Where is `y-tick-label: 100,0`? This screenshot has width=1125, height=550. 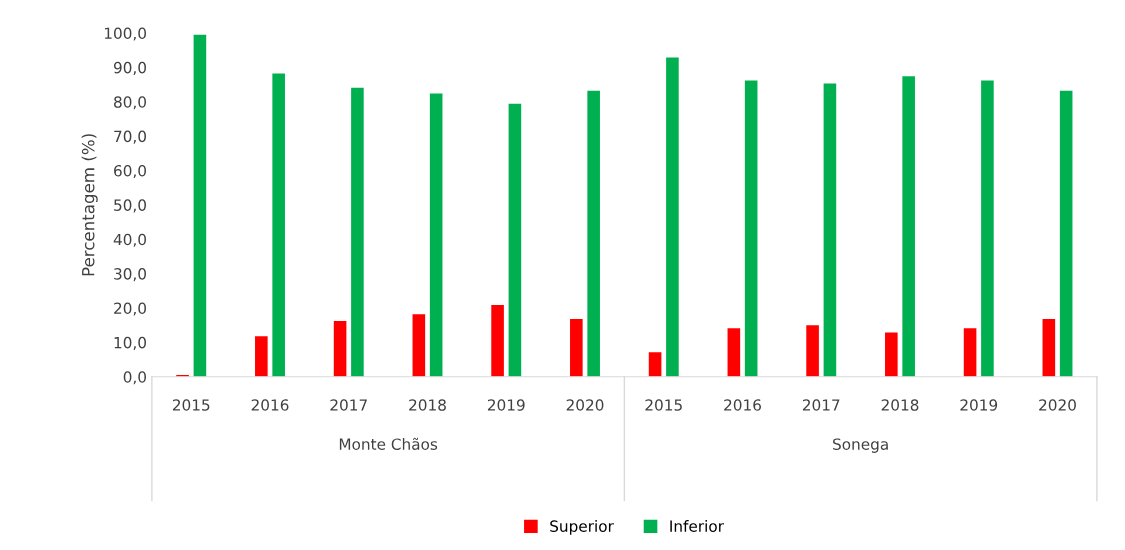 y-tick-label: 100,0 is located at coordinates (125, 34).